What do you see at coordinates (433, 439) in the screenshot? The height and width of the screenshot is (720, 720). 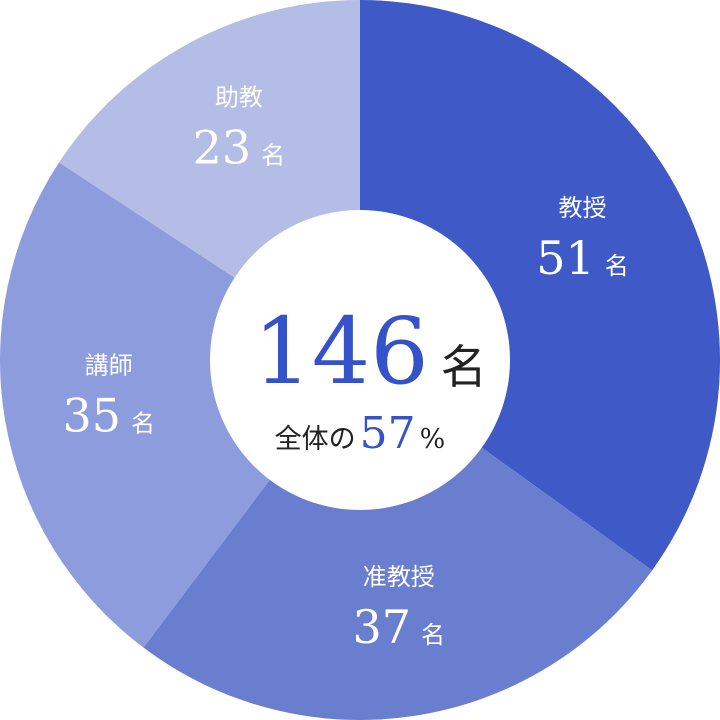 I see `share-unit: %` at bounding box center [433, 439].